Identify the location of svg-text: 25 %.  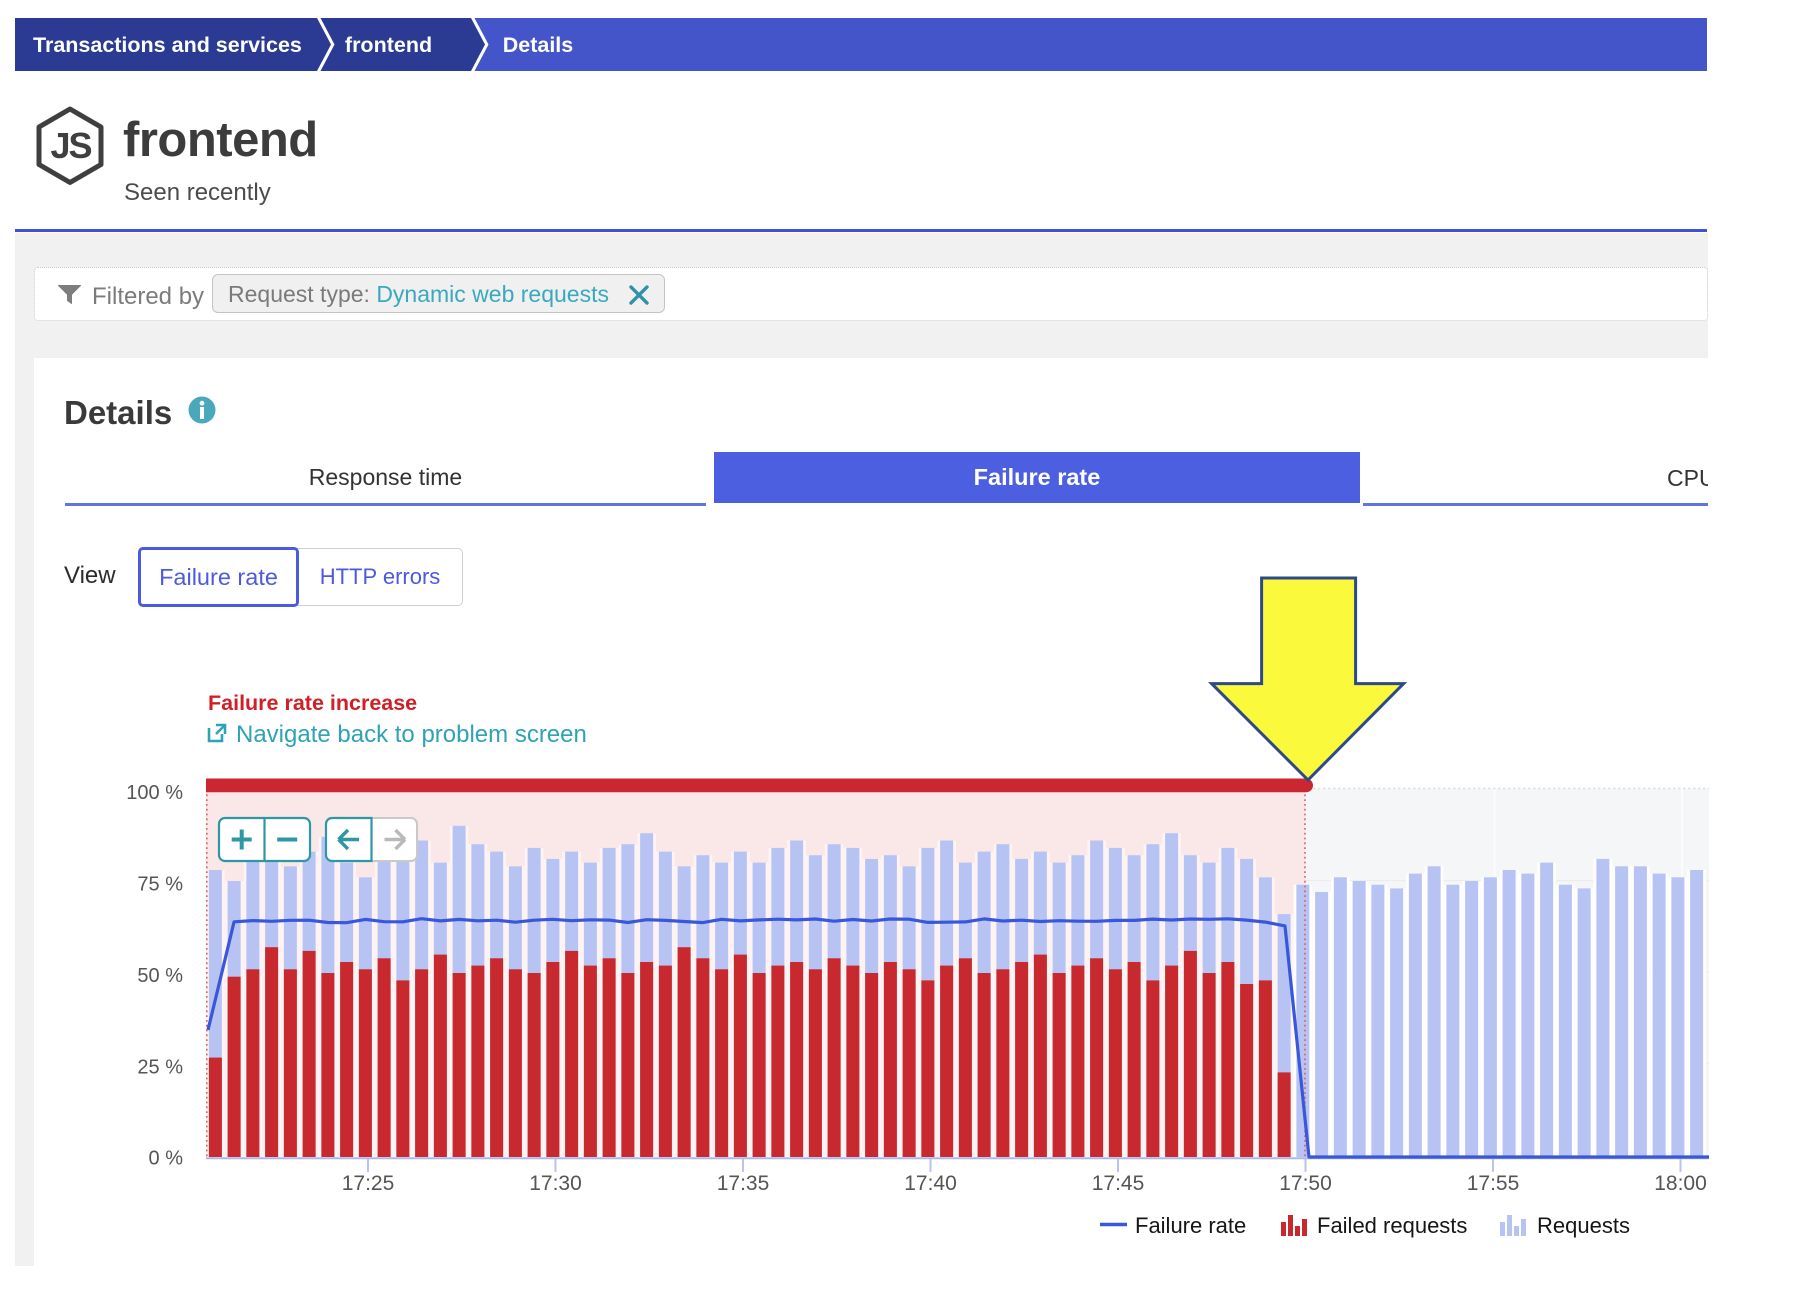
(160, 1068).